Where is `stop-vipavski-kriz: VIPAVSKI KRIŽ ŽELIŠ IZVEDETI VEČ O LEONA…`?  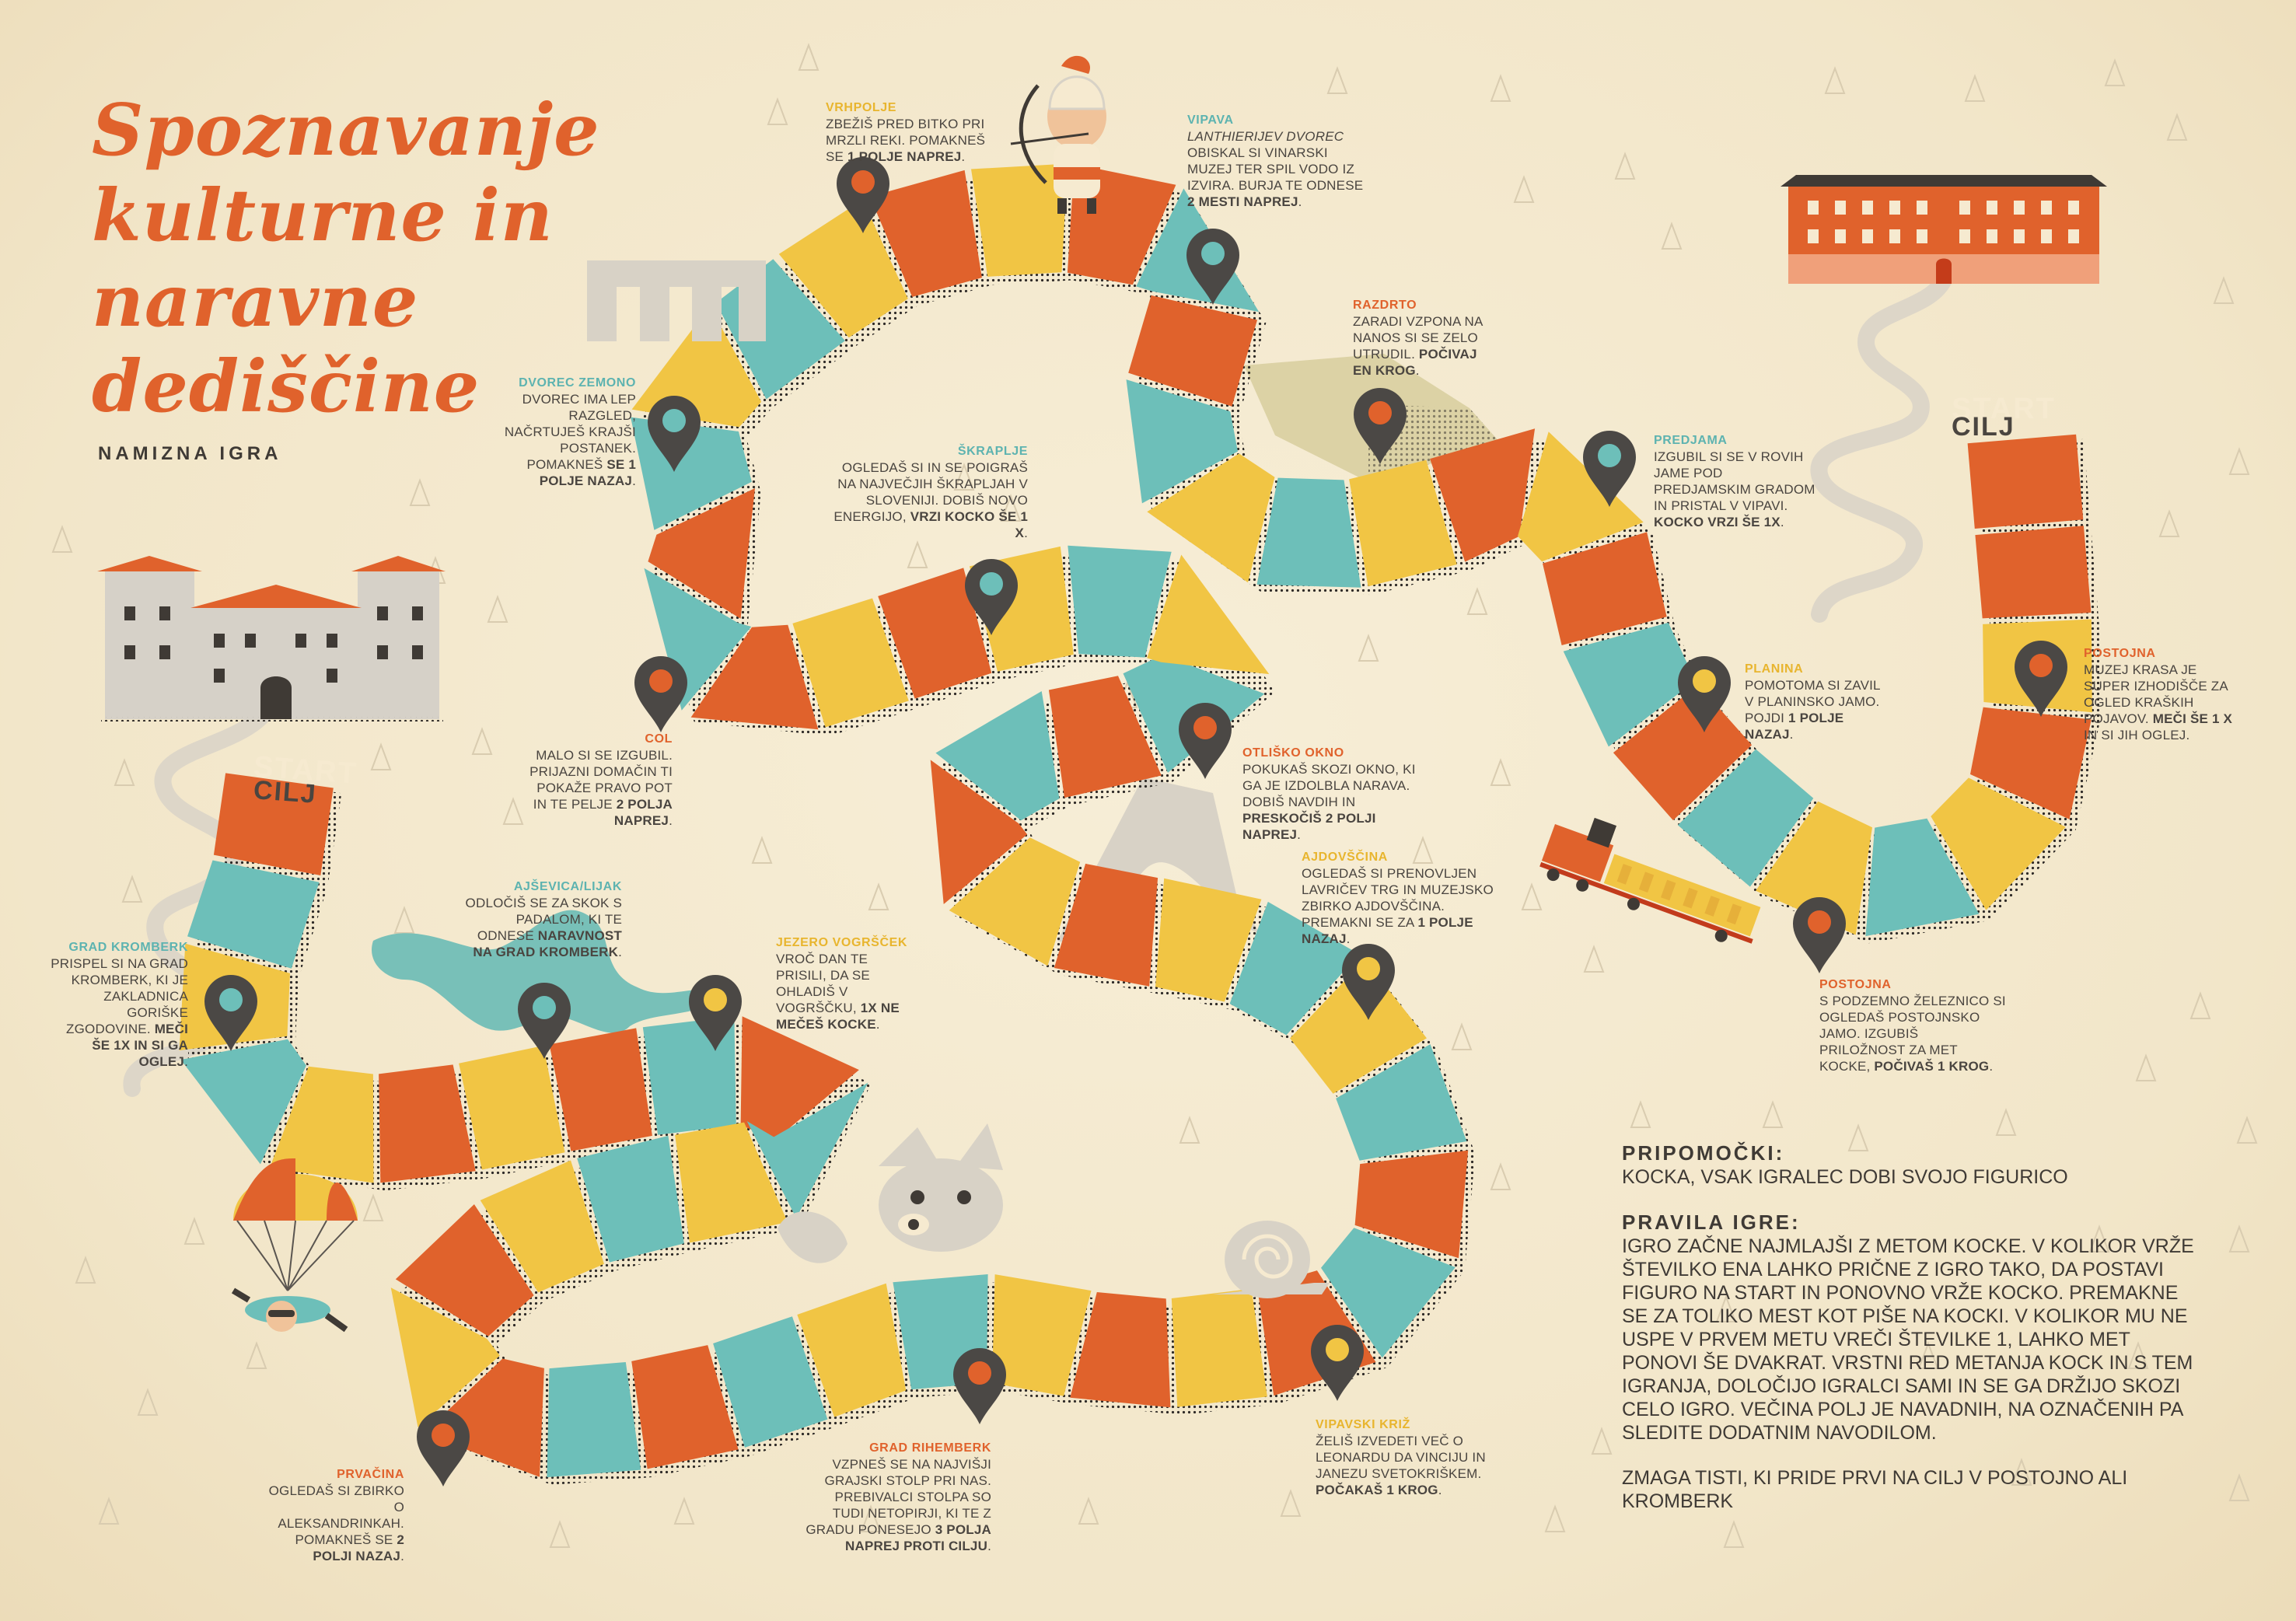
stop-vipavski-kriz: VIPAVSKI KRIŽ ŽELIŠ IZVEDETI VEČ O LEONA… is located at coordinates (1405, 1457).